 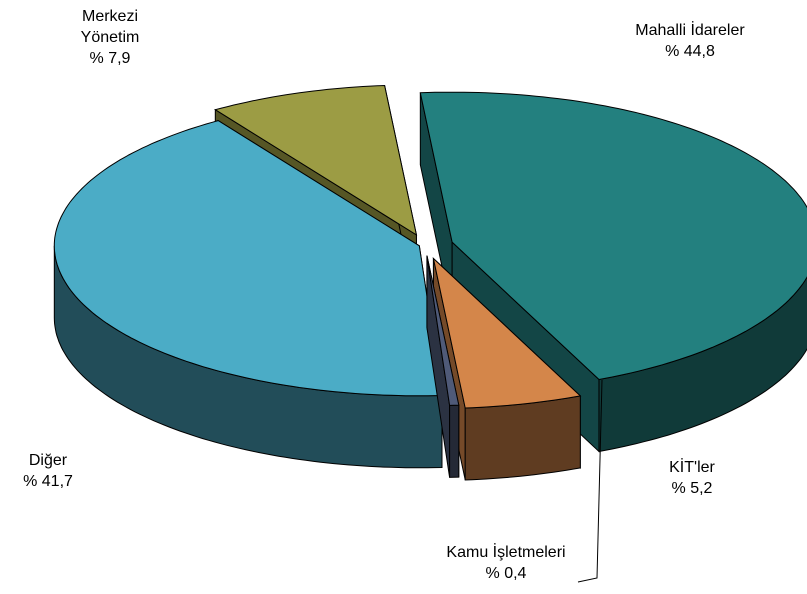 I want to click on category-label: Merkezi Yönetim, so click(x=110, y=27).